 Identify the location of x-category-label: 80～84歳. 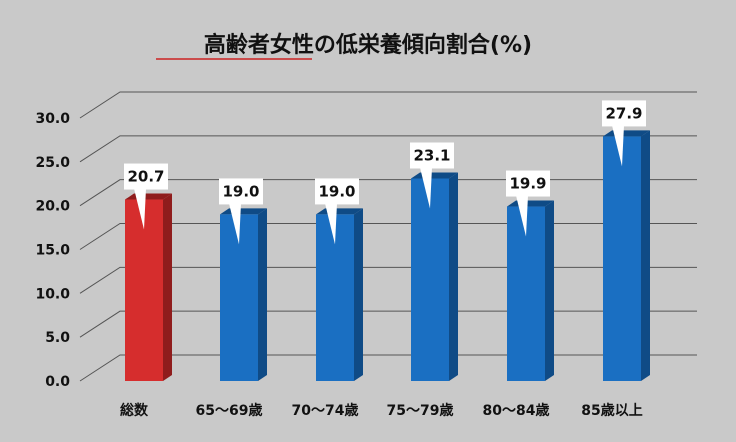
(516, 410).